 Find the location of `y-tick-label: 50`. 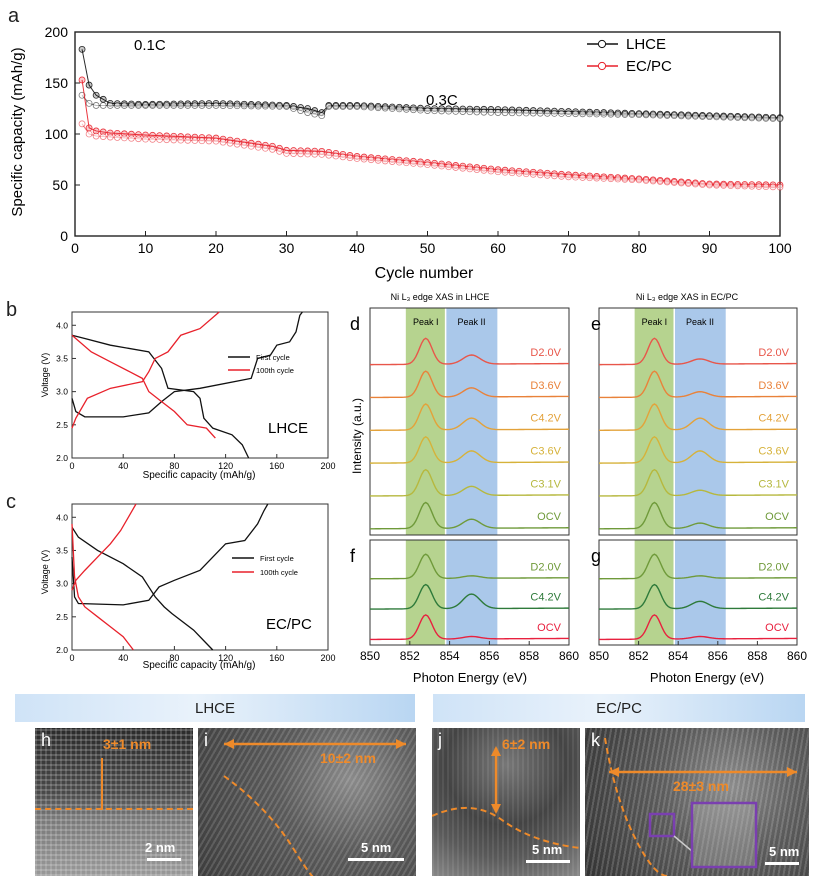

y-tick-label: 50 is located at coordinates (60, 185).